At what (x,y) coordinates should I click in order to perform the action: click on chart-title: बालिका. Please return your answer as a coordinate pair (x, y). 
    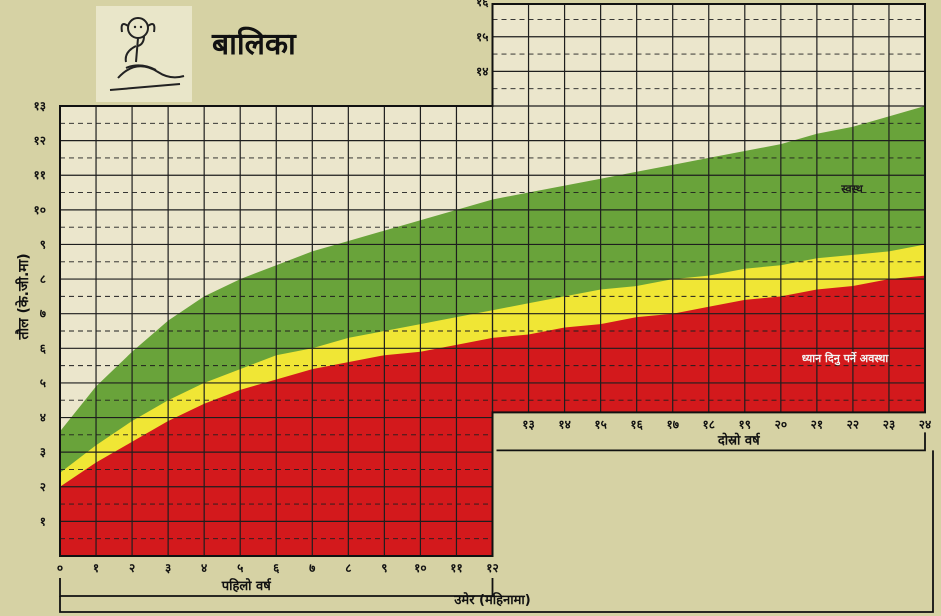
    Looking at the image, I should click on (254, 44).